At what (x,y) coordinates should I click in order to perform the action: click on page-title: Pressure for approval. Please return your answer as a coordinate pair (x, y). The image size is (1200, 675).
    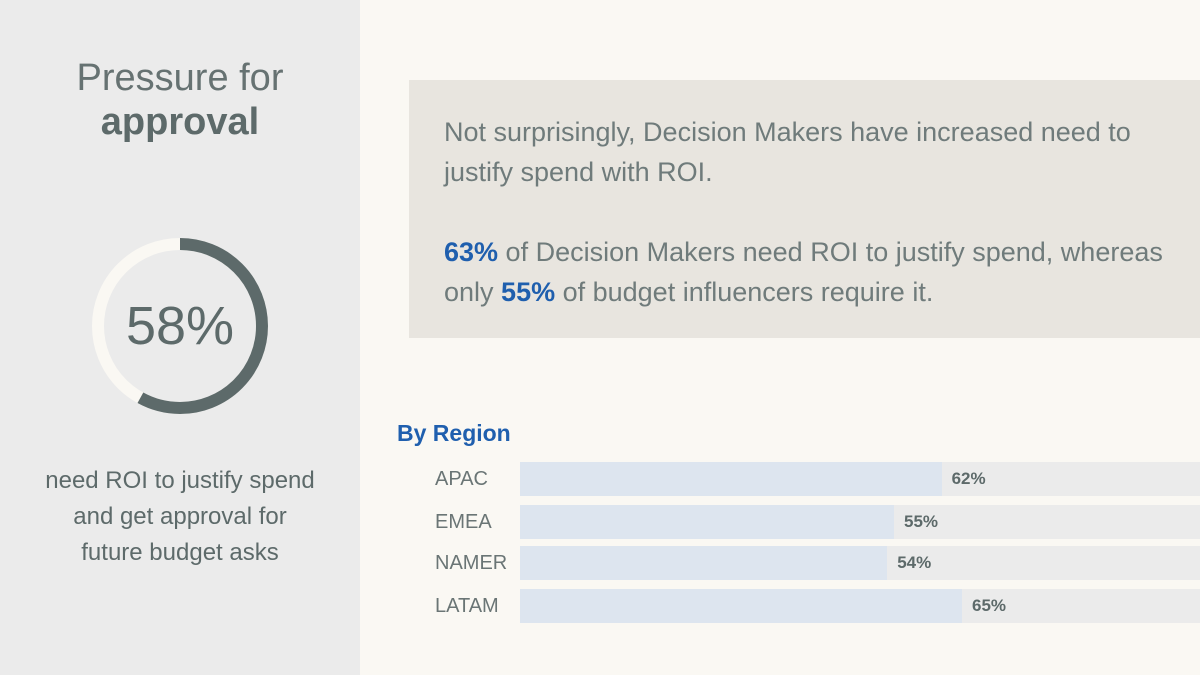
    Looking at the image, I should click on (180, 100).